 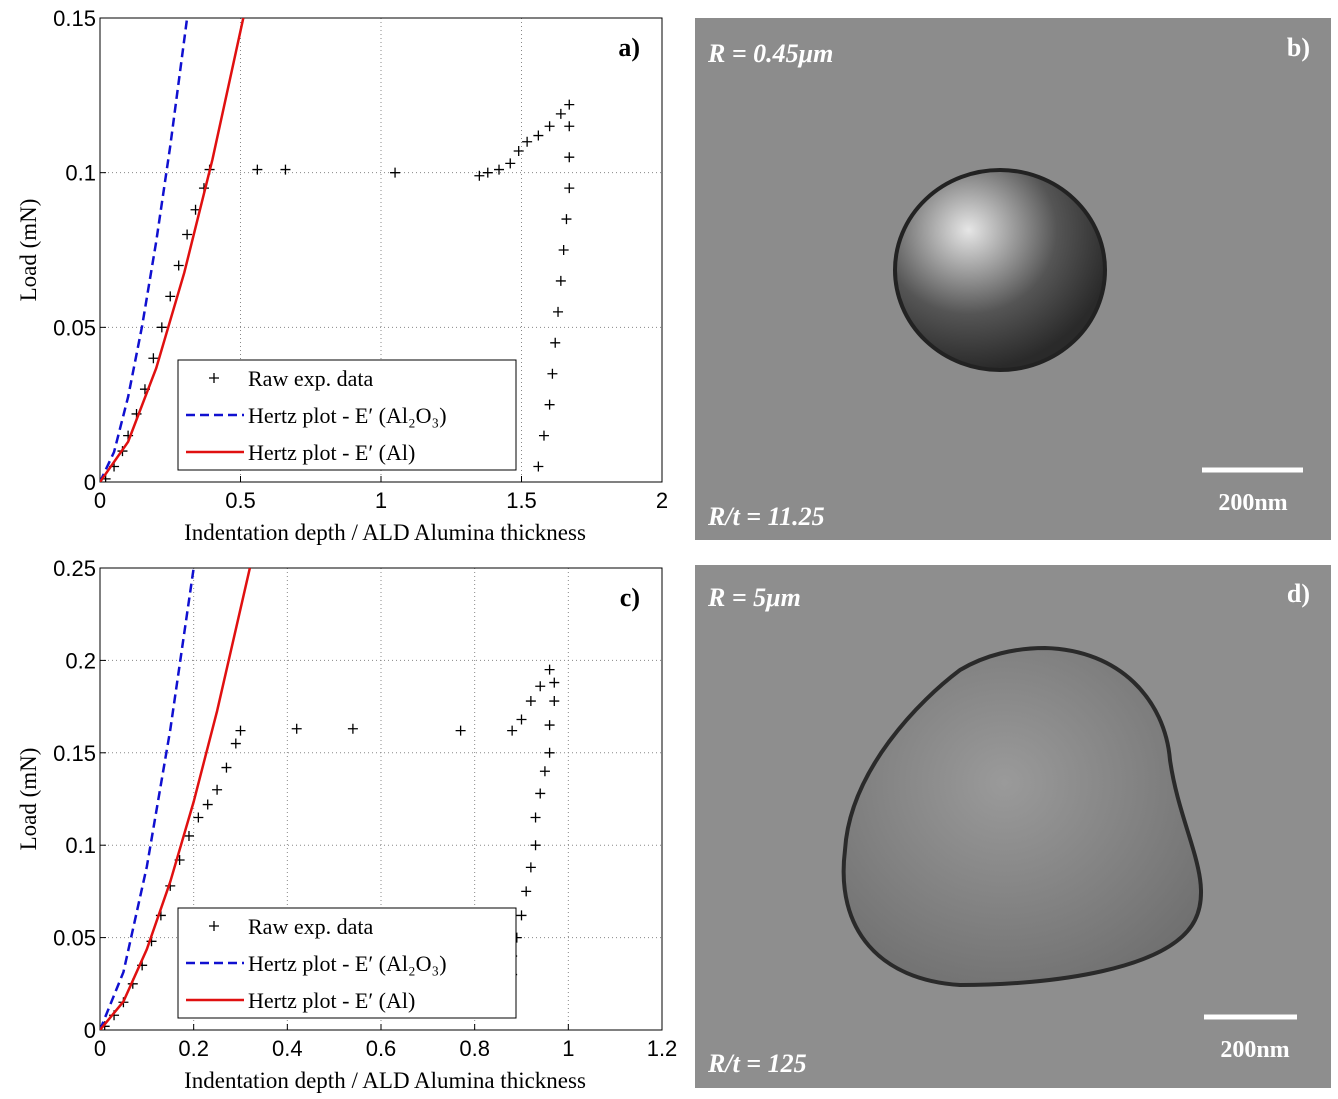 I want to click on x-tick-label: 0.8, so click(x=474, y=1048).